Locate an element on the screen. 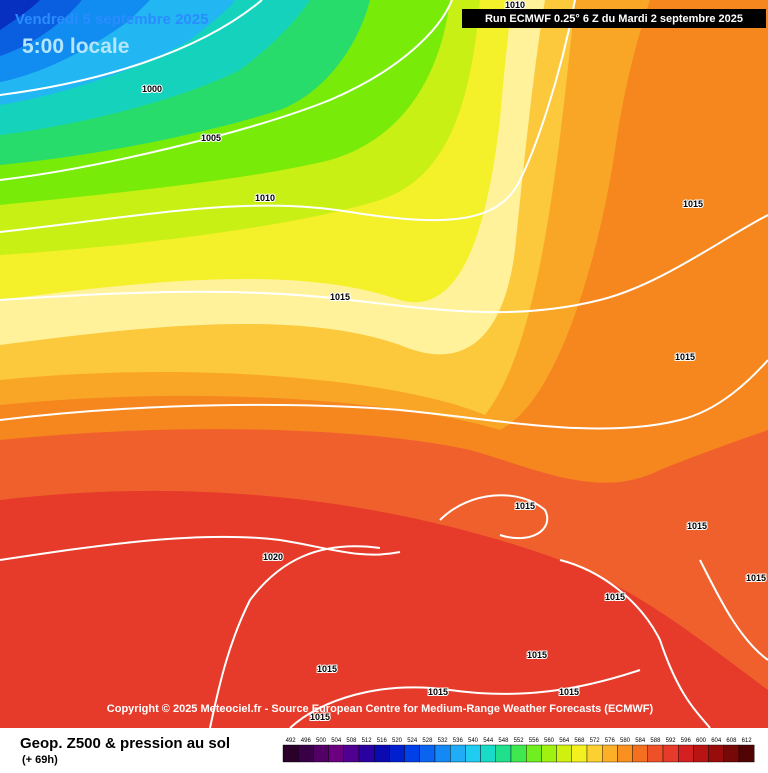 This screenshot has height=773, width=768. legend-label: 544 is located at coordinates (488, 741).